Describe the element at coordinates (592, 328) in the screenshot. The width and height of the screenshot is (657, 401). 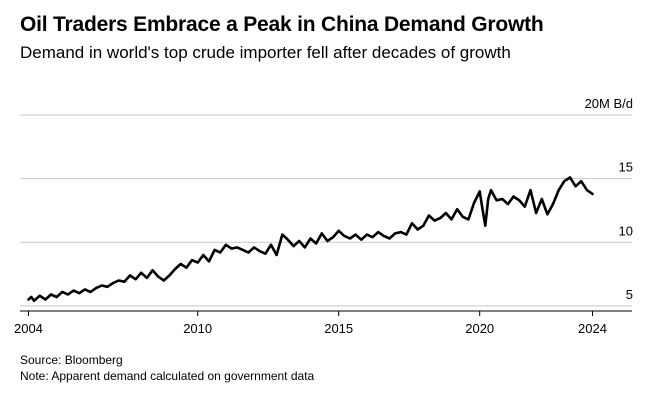
I see `x-tick-label: 2024` at that location.